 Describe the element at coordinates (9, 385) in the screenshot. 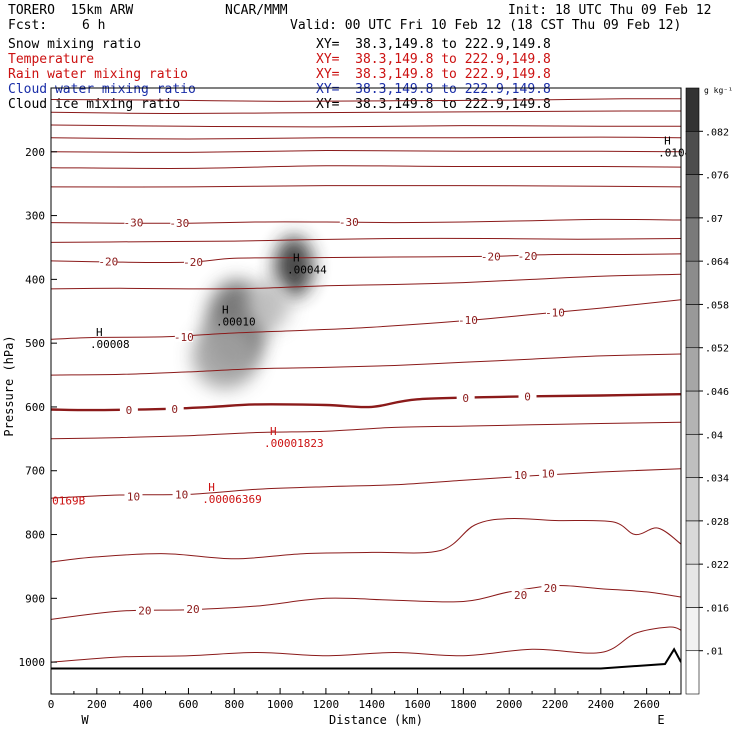

I see `y-axis-title: Pressure (hPa)` at that location.